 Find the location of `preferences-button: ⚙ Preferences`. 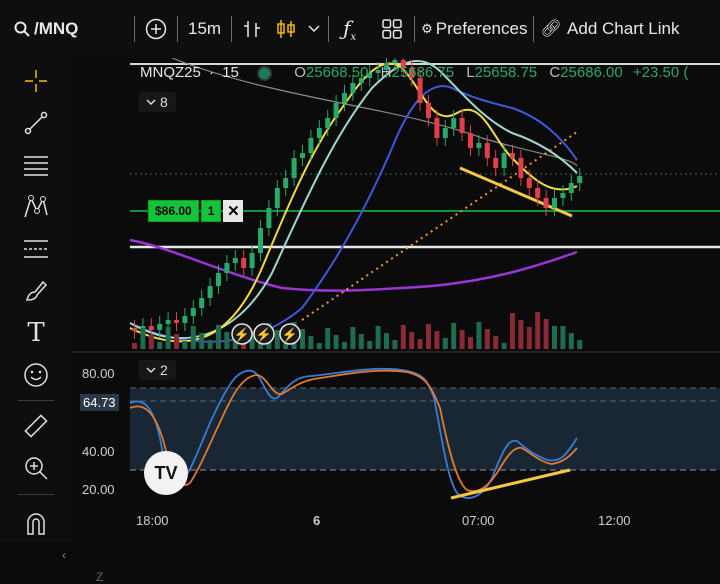

preferences-button: ⚙ Preferences is located at coordinates (474, 29).